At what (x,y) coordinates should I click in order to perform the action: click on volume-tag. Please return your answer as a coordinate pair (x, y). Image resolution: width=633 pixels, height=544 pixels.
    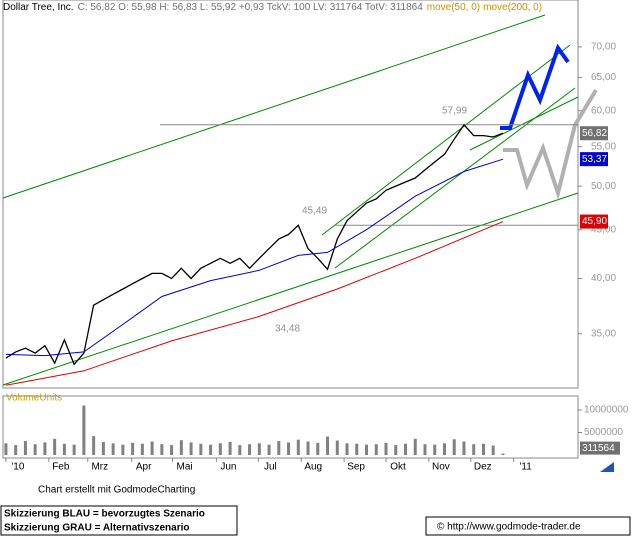
    Looking at the image, I should click on (600, 448).